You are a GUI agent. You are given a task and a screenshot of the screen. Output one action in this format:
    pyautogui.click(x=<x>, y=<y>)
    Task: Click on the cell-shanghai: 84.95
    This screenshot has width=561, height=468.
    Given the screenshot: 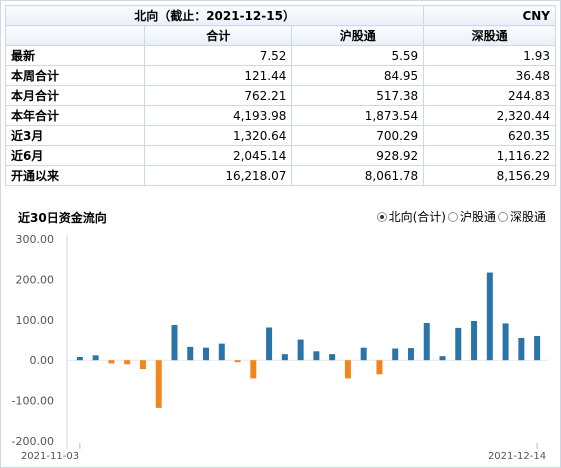 What is the action you would take?
    pyautogui.click(x=358, y=75)
    